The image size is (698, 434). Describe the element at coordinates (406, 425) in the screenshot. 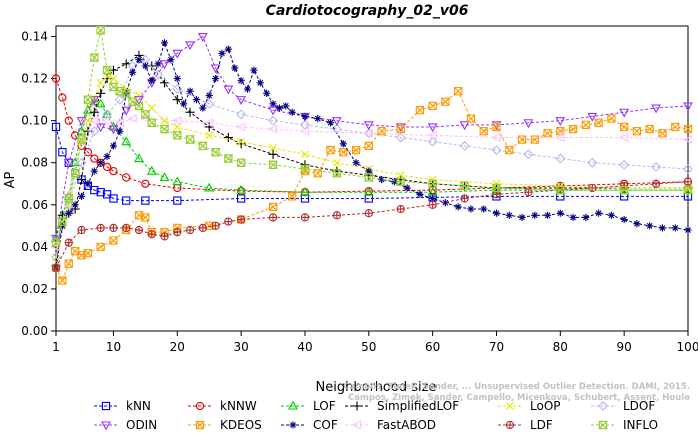

I see `legend-label: FastABOD` at that location.